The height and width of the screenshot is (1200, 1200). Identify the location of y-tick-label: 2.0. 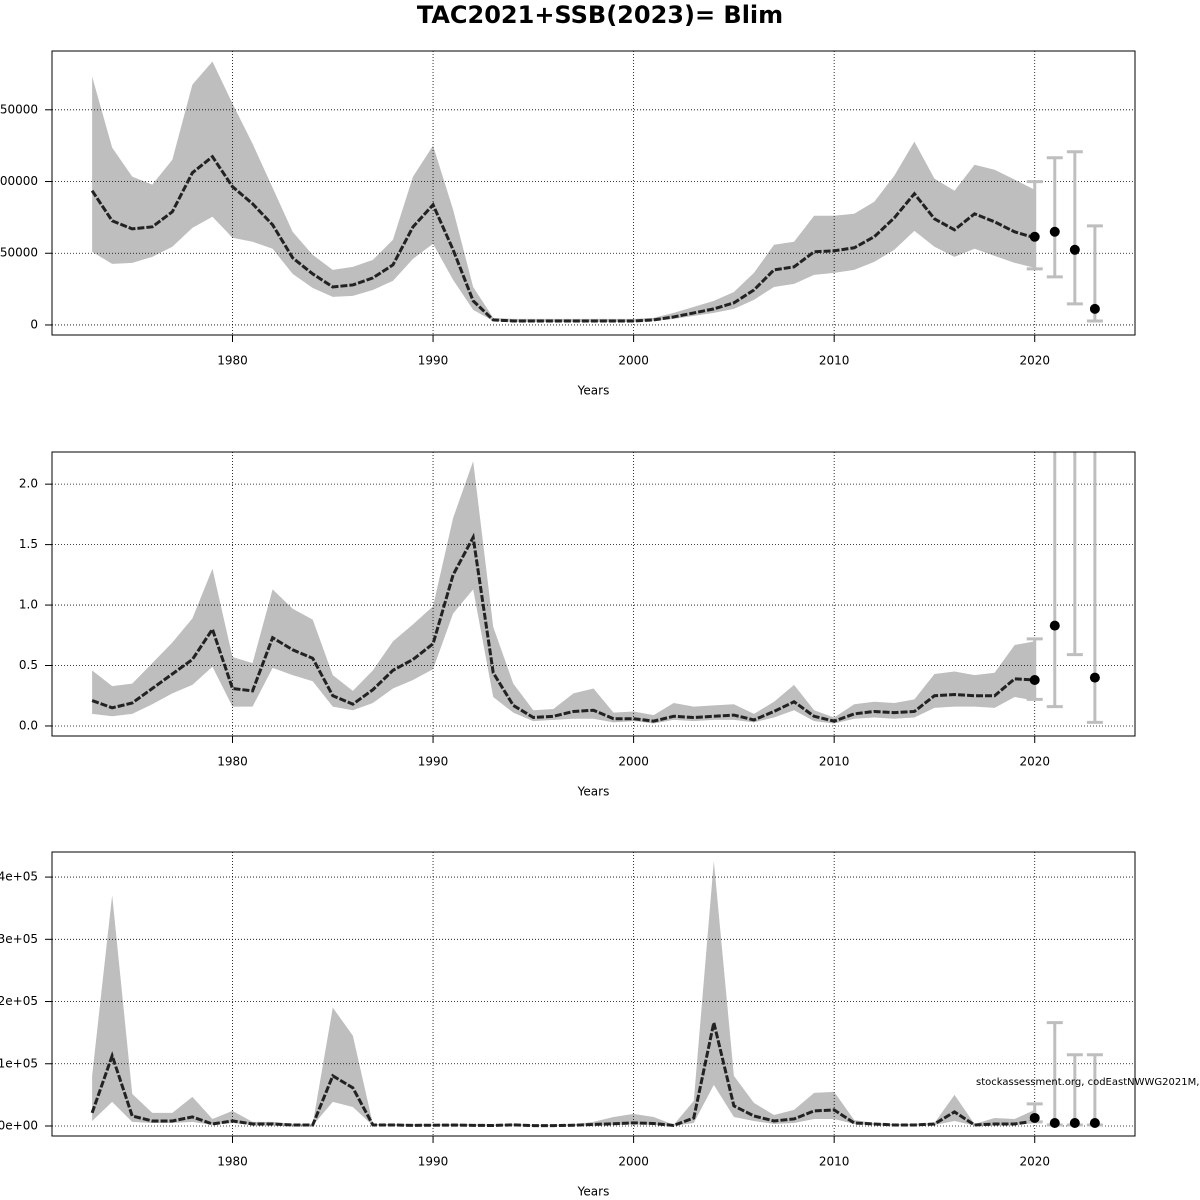
(28, 484).